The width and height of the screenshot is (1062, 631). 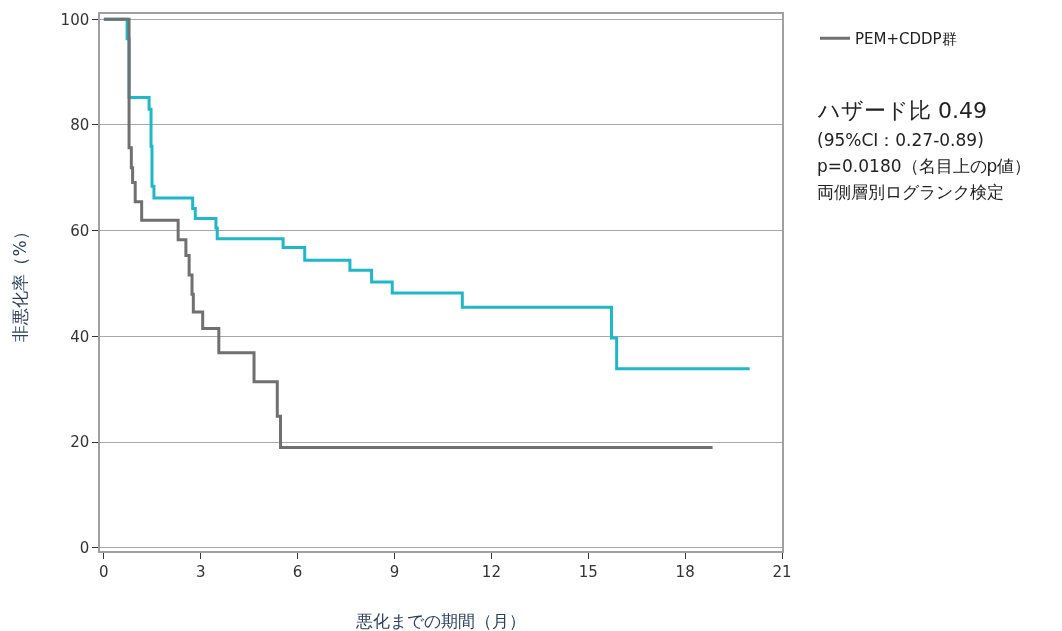 I want to click on text: (95%CI：0.27-0.89), so click(x=900, y=140).